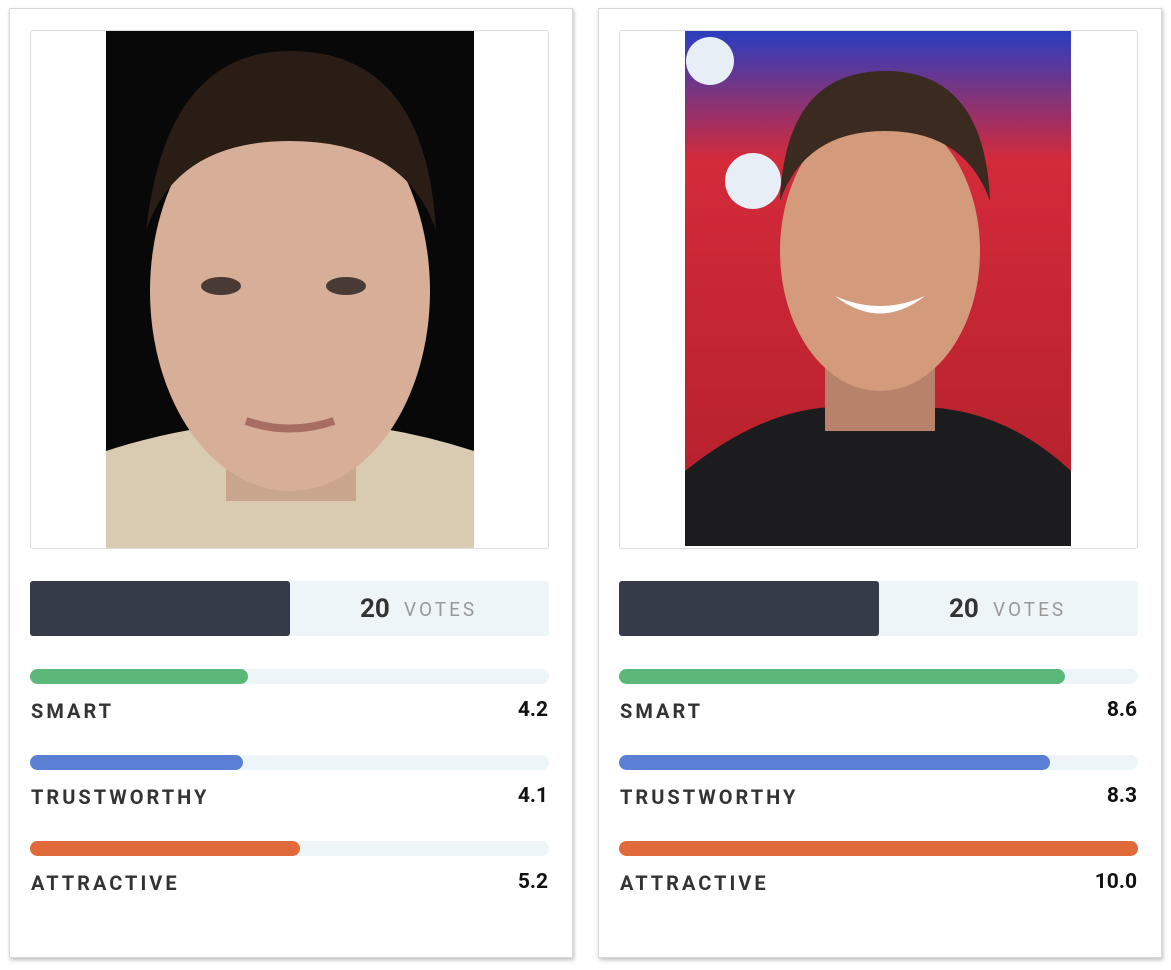 This screenshot has height=970, width=1171. Describe the element at coordinates (1121, 710) in the screenshot. I see `metric-value: 8.6` at that location.